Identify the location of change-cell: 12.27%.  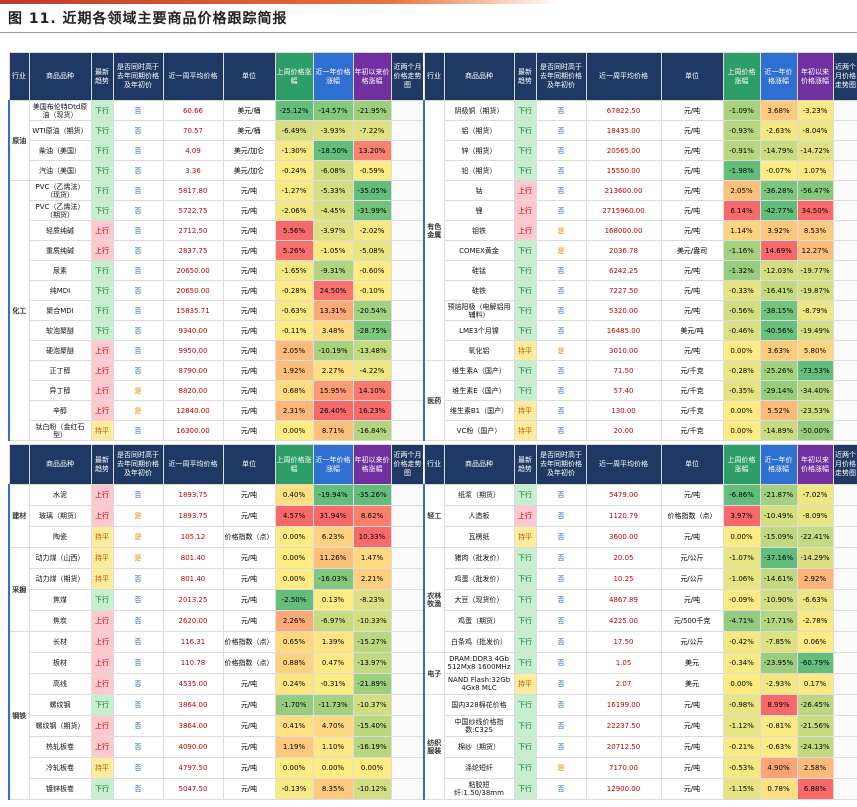
(815, 250).